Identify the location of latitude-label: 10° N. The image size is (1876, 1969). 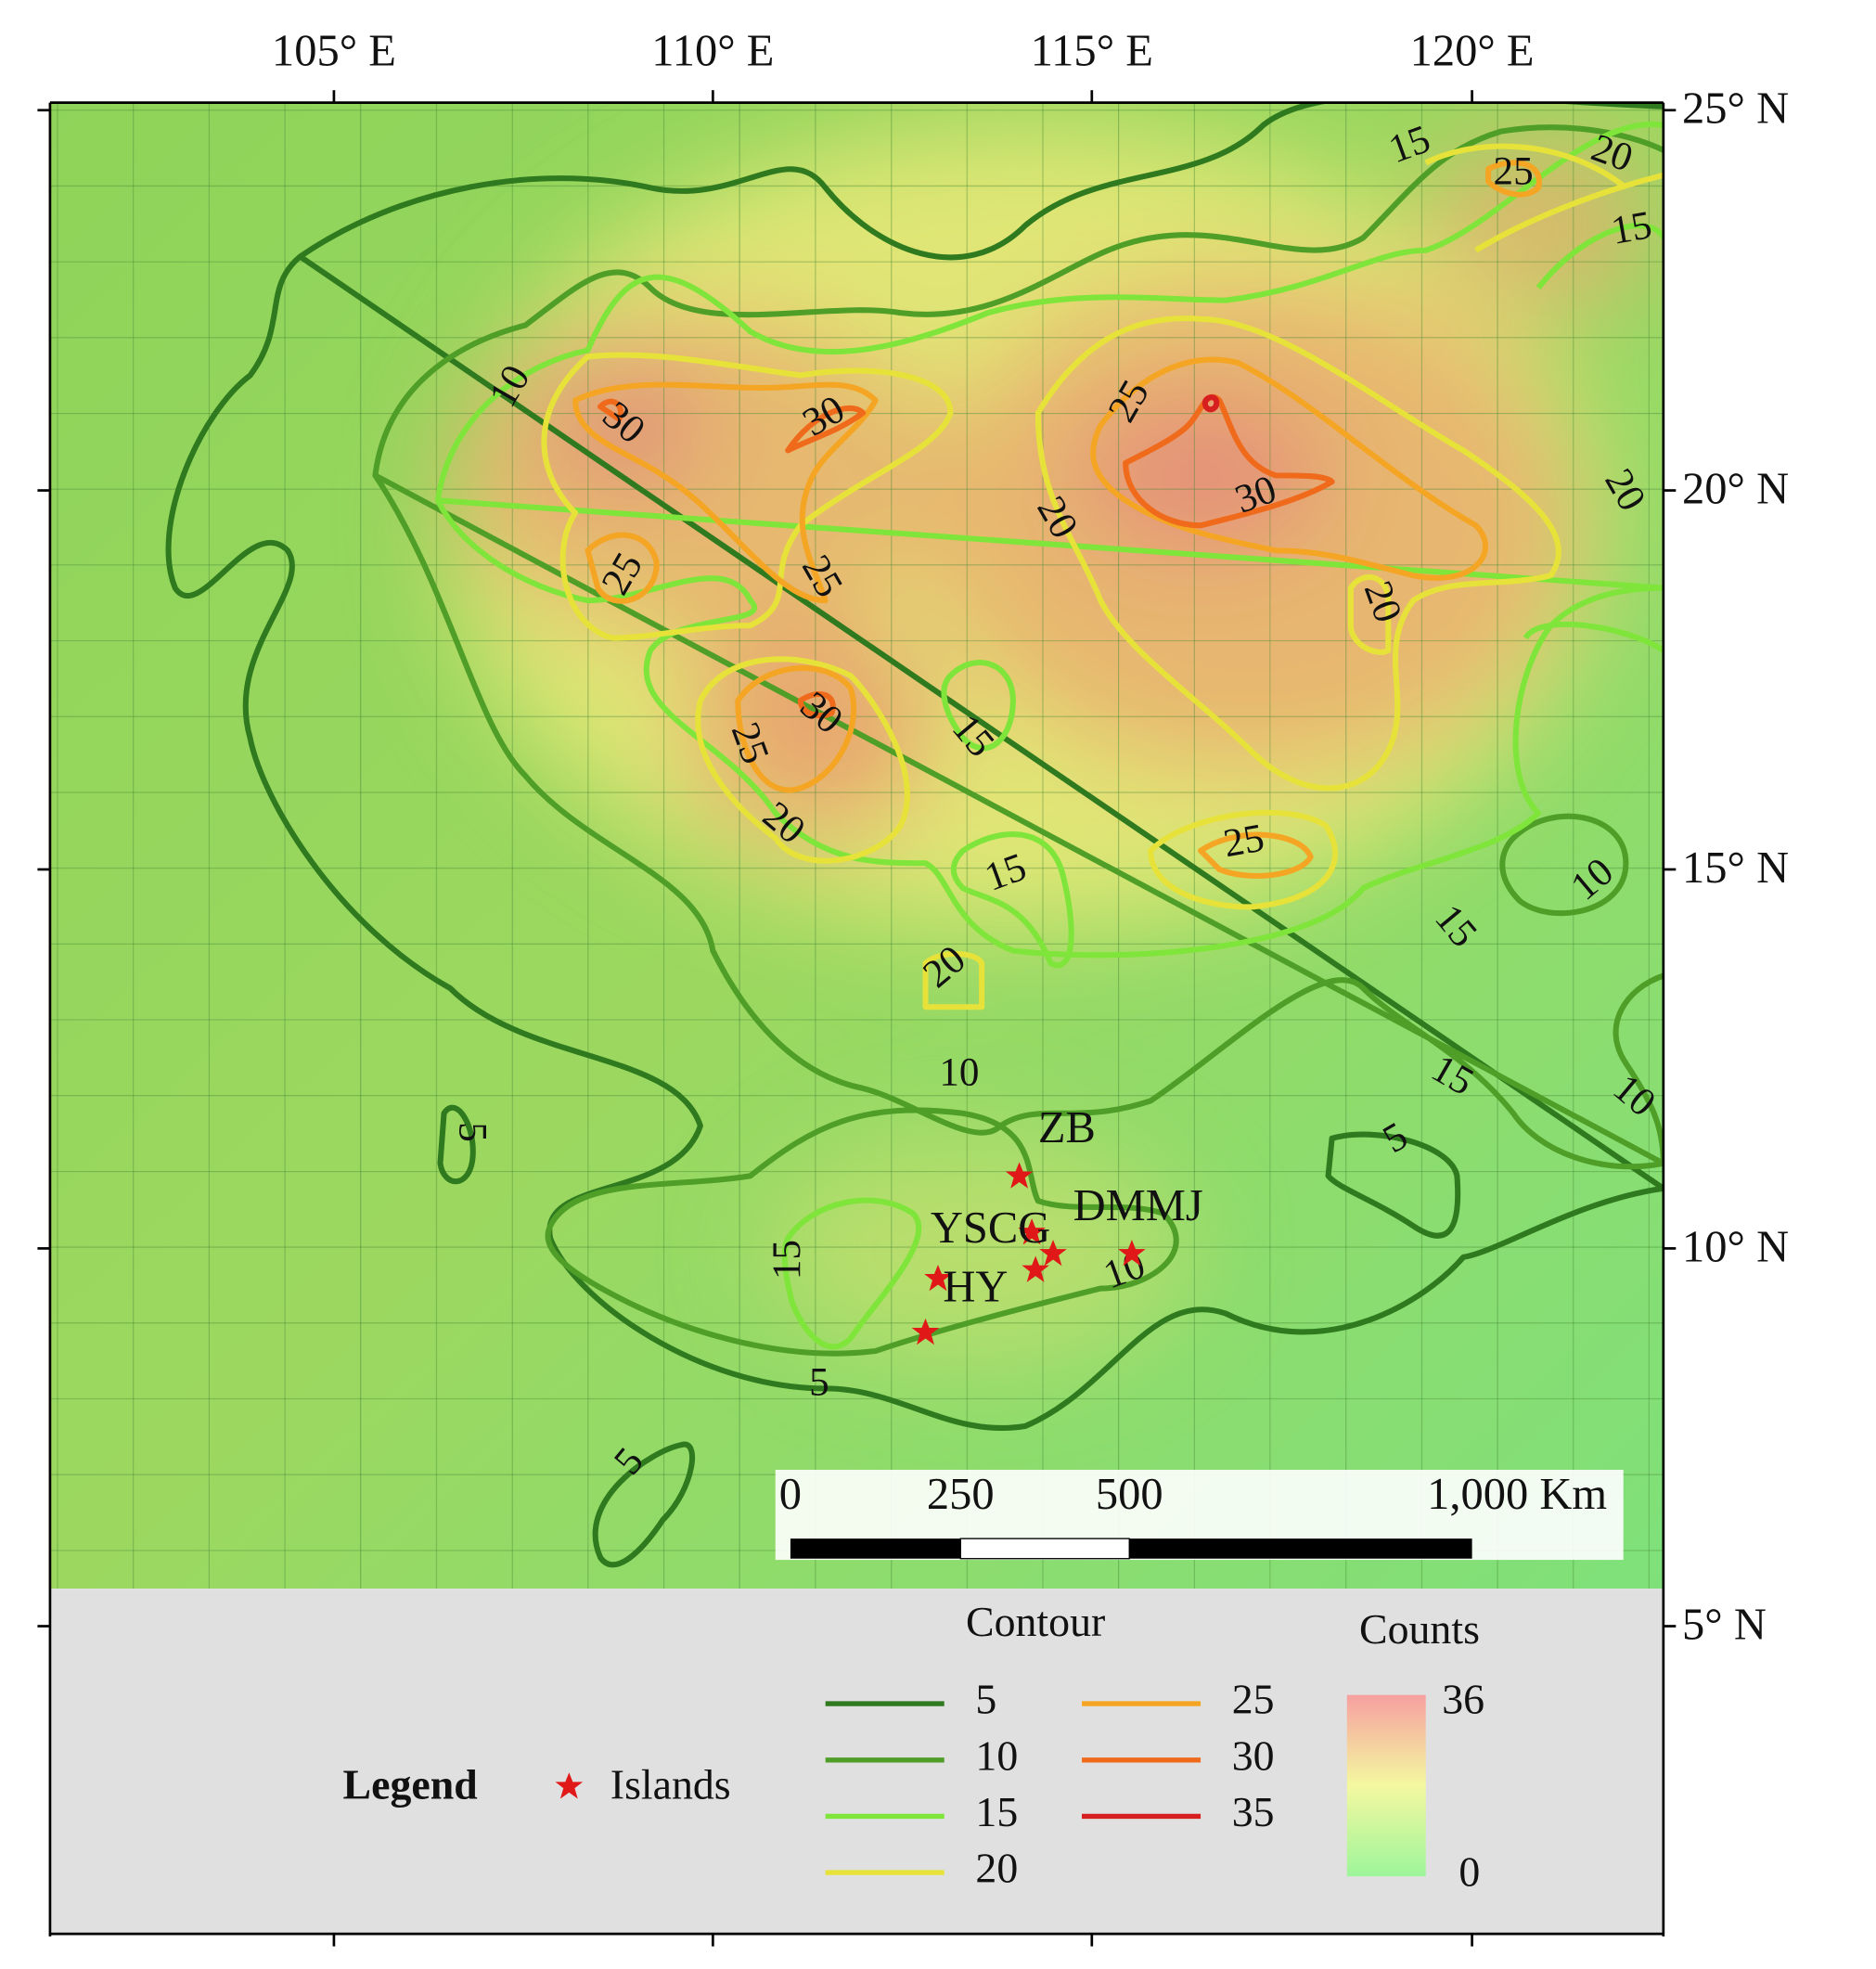
(1735, 1246).